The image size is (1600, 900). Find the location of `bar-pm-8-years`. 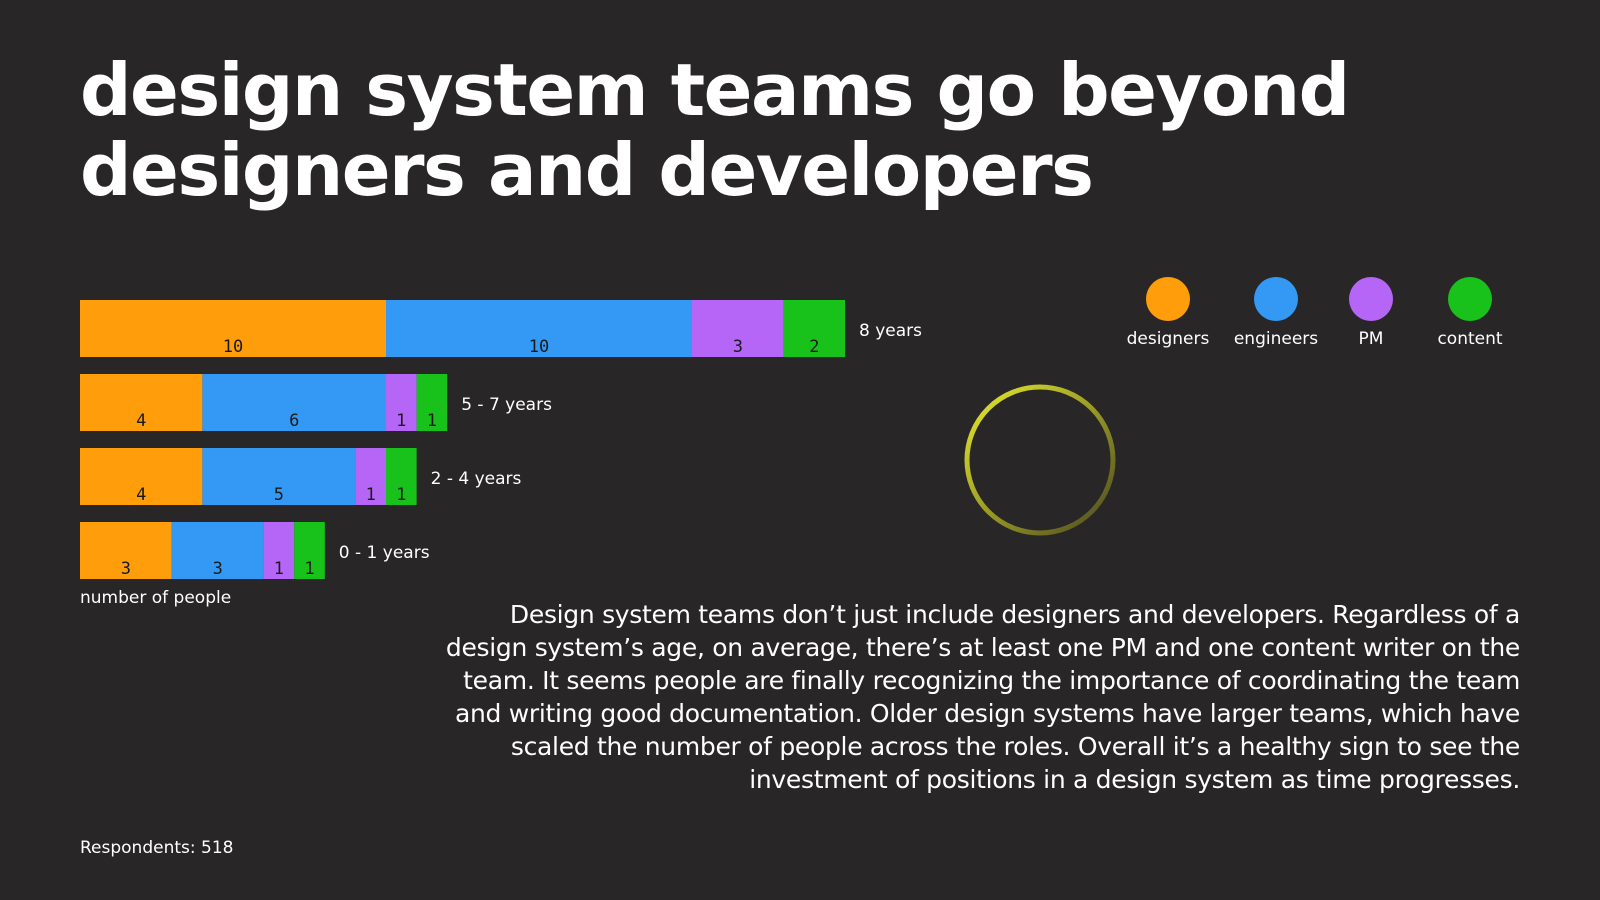

bar-pm-8-years is located at coordinates (738, 328).